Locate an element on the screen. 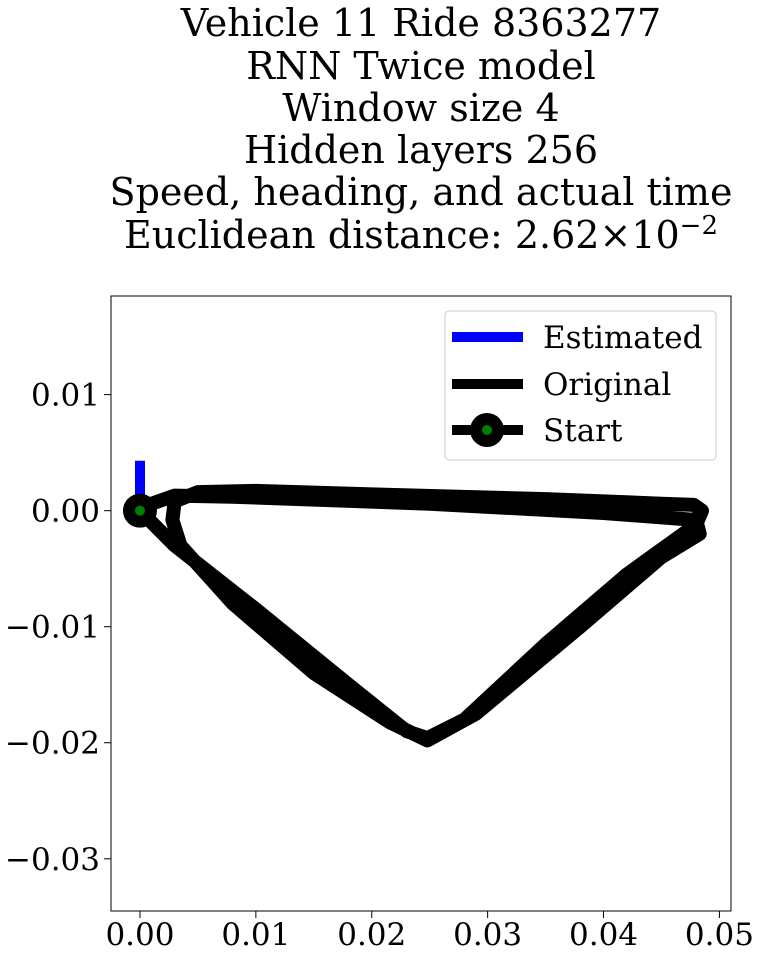 Image resolution: width=762 pixels, height=958 pixels. x-tick-label: 0.00 is located at coordinates (139, 935).